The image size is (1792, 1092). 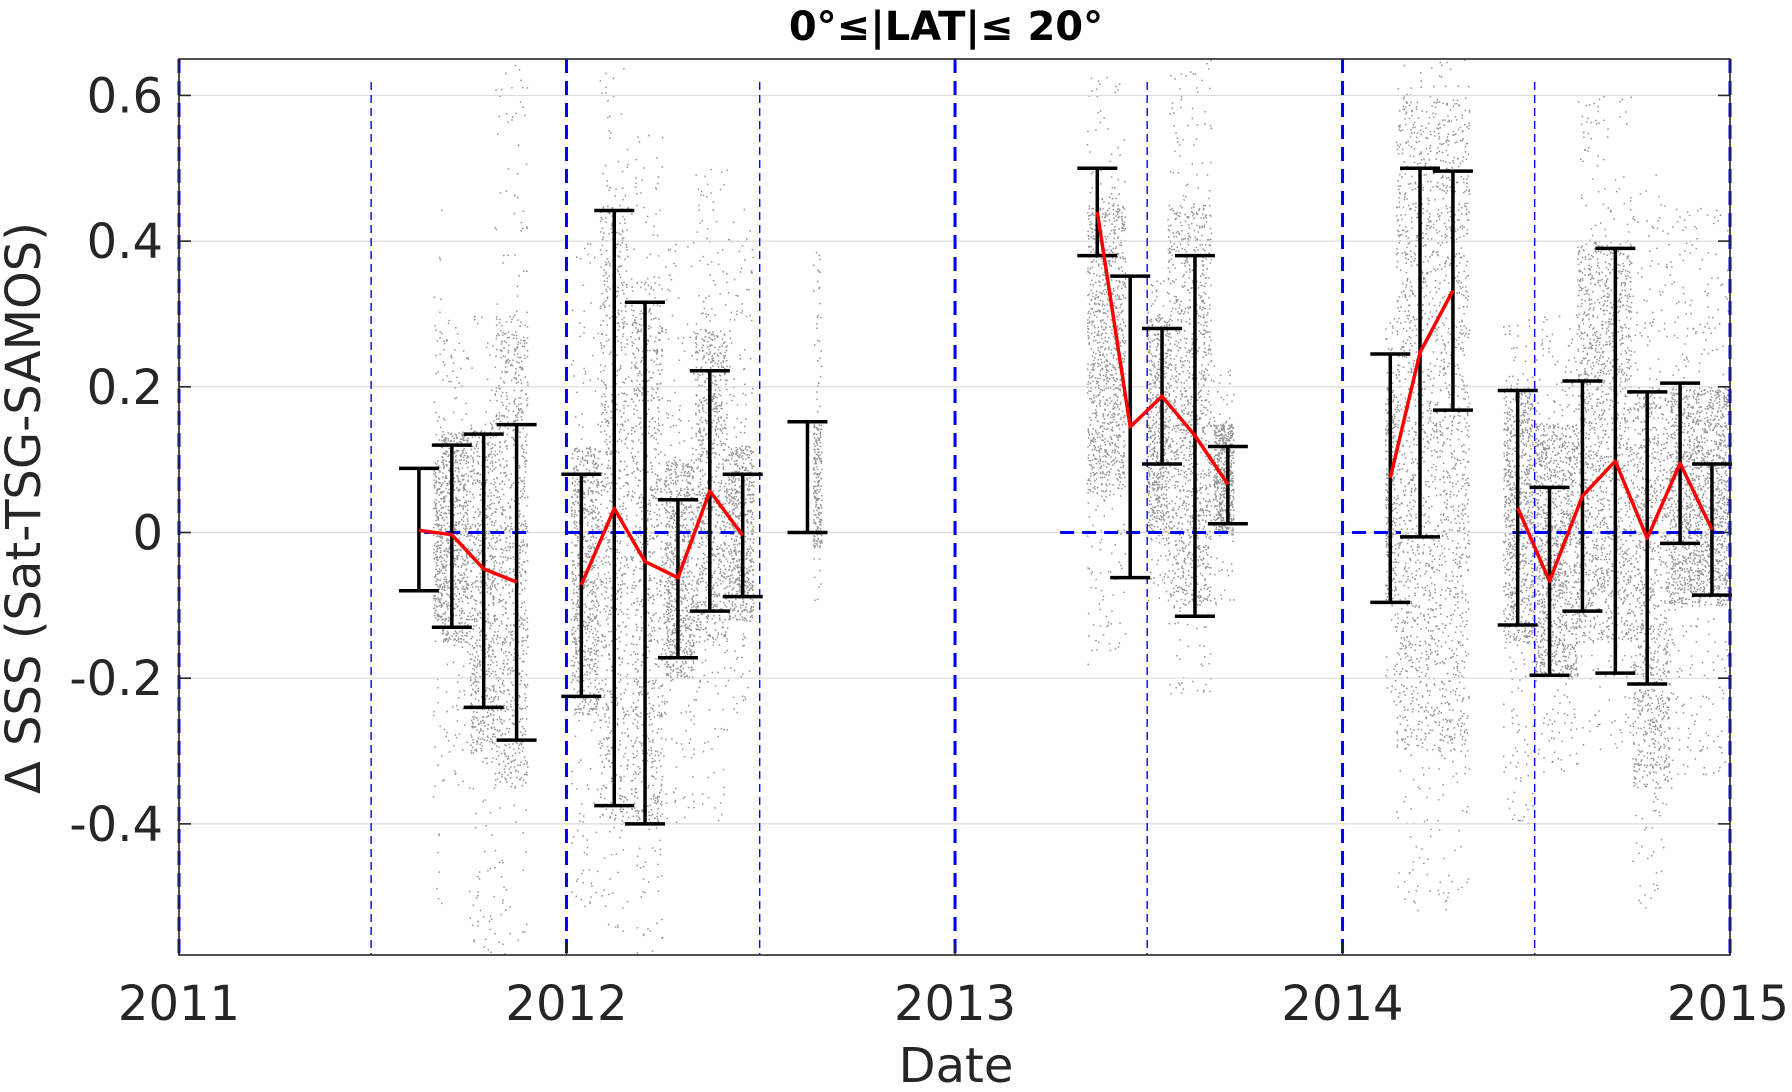 What do you see at coordinates (125, 242) in the screenshot?
I see `y-tick-label: 0.4` at bounding box center [125, 242].